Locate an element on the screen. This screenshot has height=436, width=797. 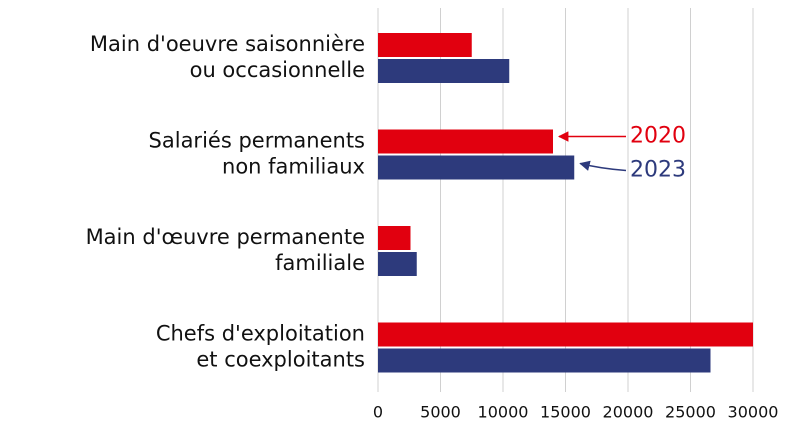
category-label: non familiaux is located at coordinates (293, 167).